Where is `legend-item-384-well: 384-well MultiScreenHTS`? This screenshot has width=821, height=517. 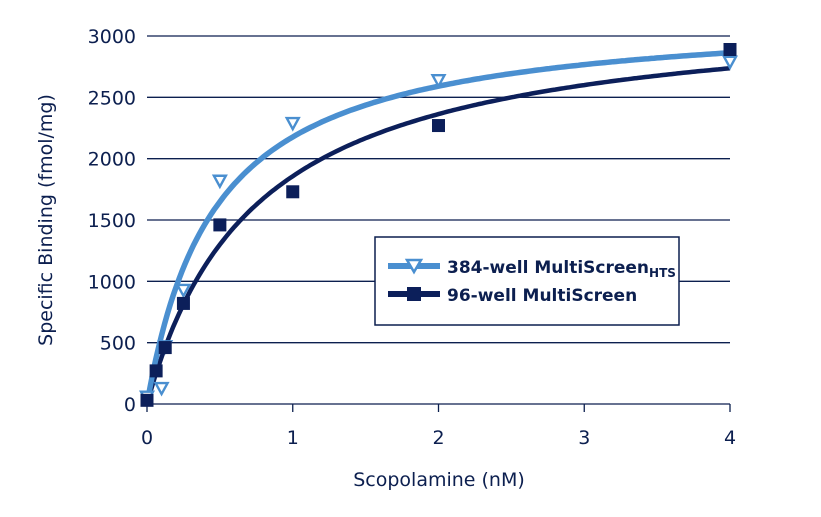 legend-item-384-well: 384-well MultiScreenHTS is located at coordinates (532, 269).